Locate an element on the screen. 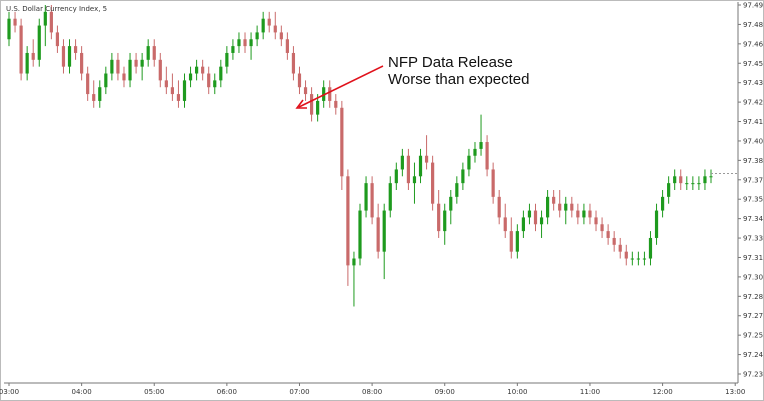 The width and height of the screenshot is (764, 401). y-tick-label: 97.42 is located at coordinates (753, 103).